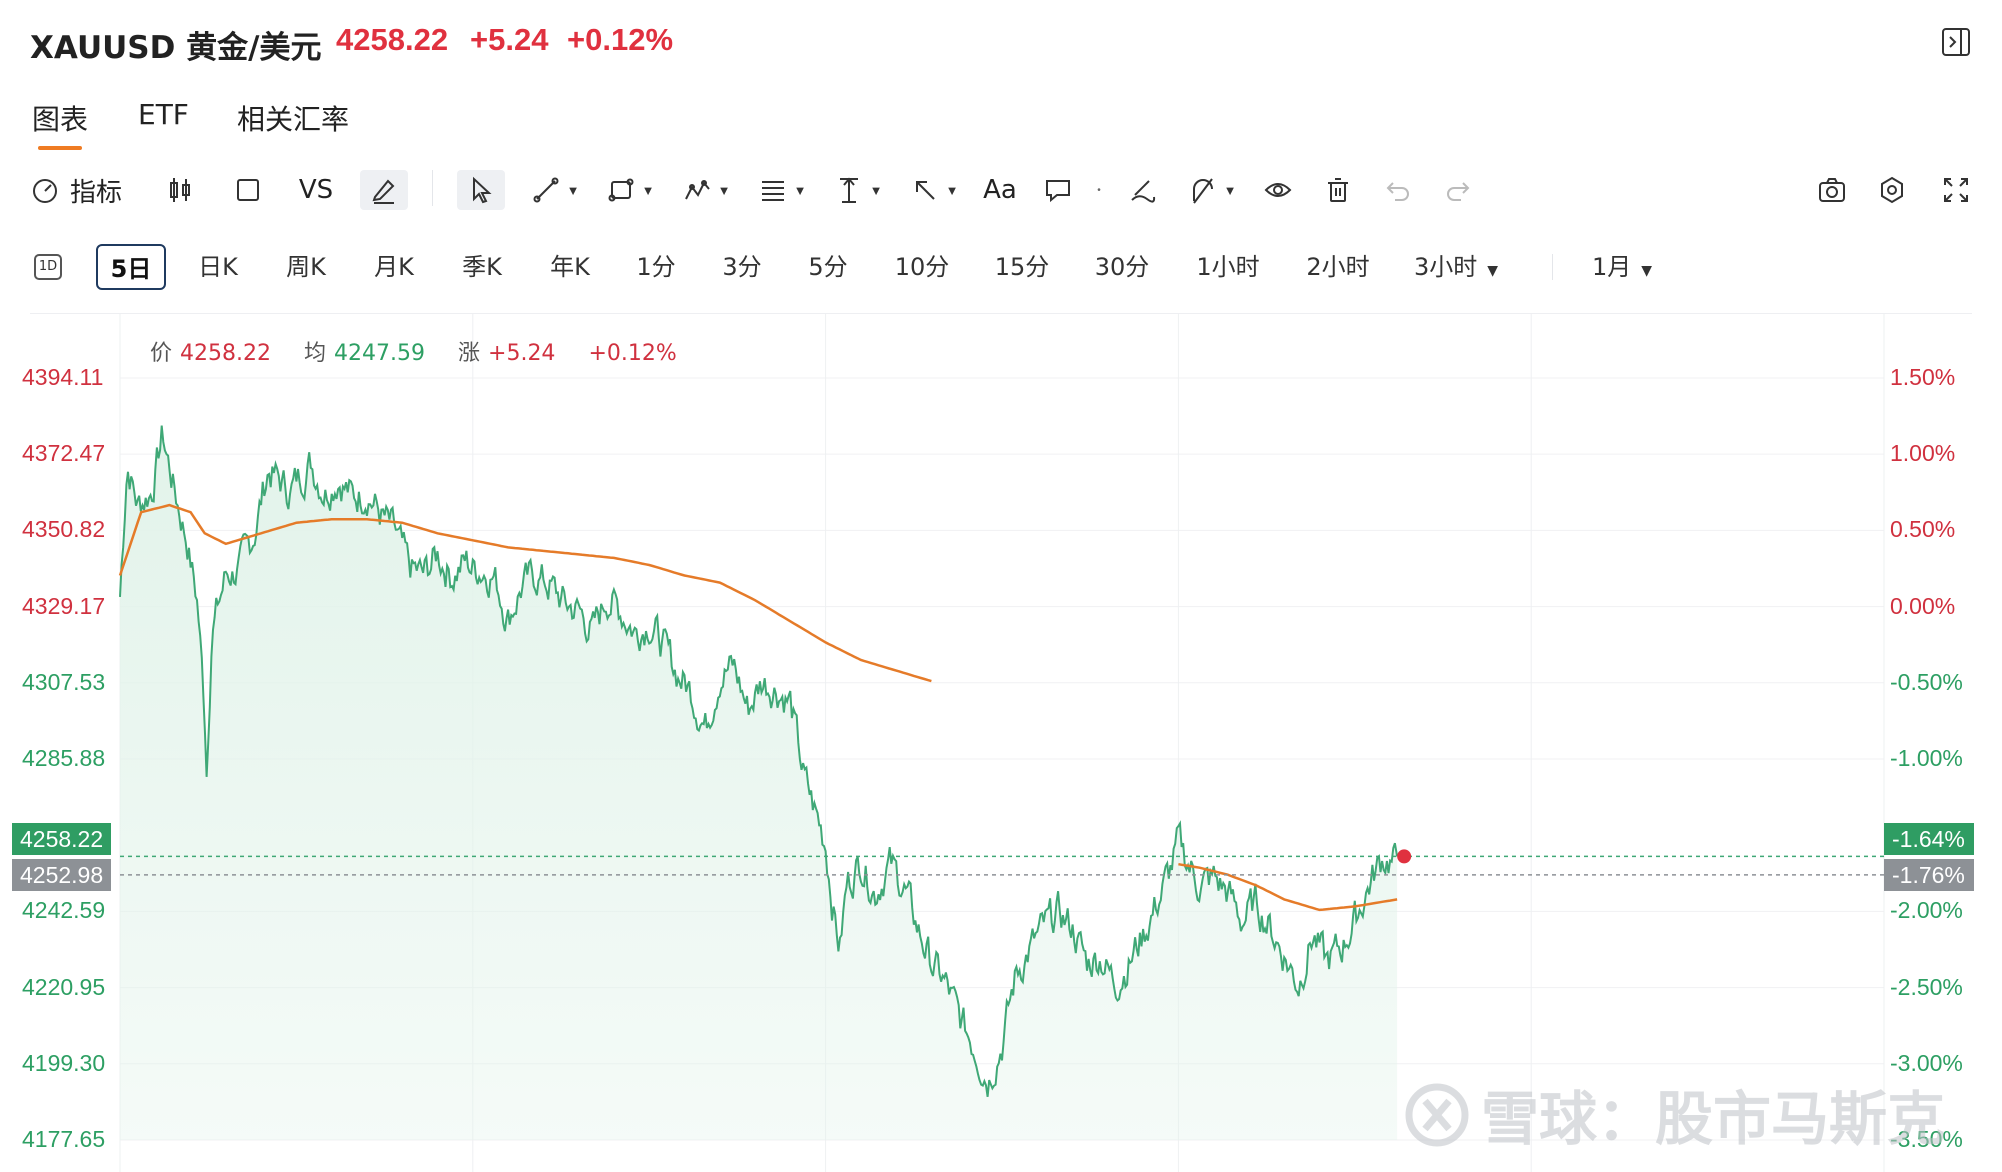 This screenshot has width=2002, height=1172. I want to click on y-axis-label-left: 4329.17, so click(64, 605).